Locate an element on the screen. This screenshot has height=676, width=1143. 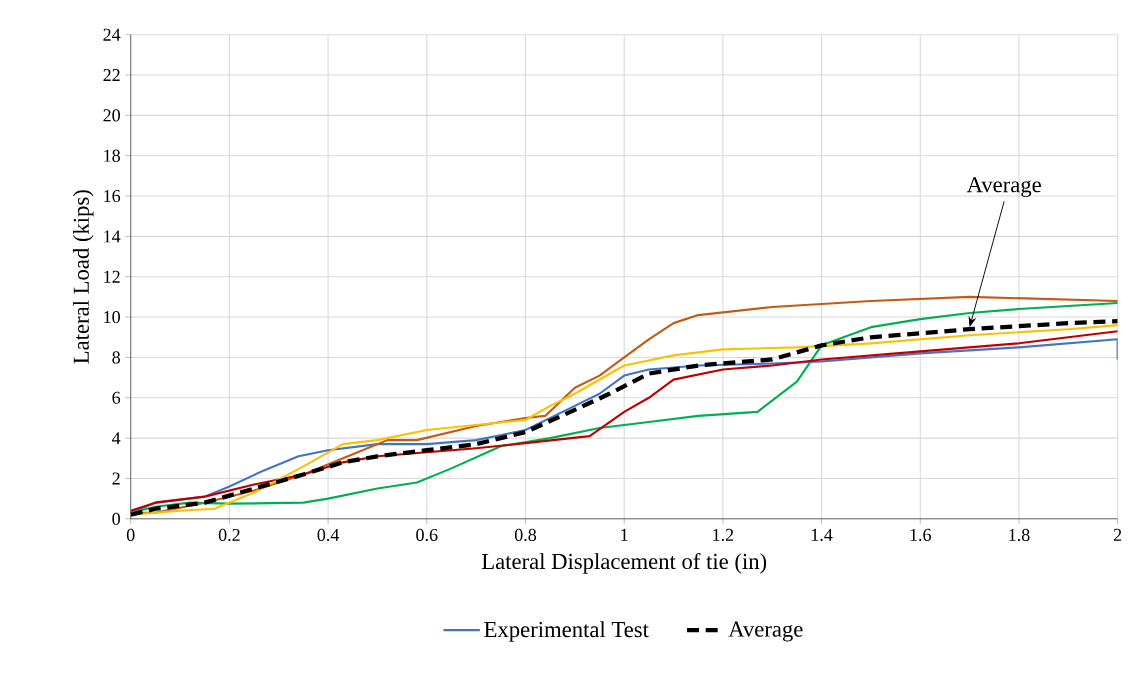
y-tick-label: 6 is located at coordinates (116, 397).